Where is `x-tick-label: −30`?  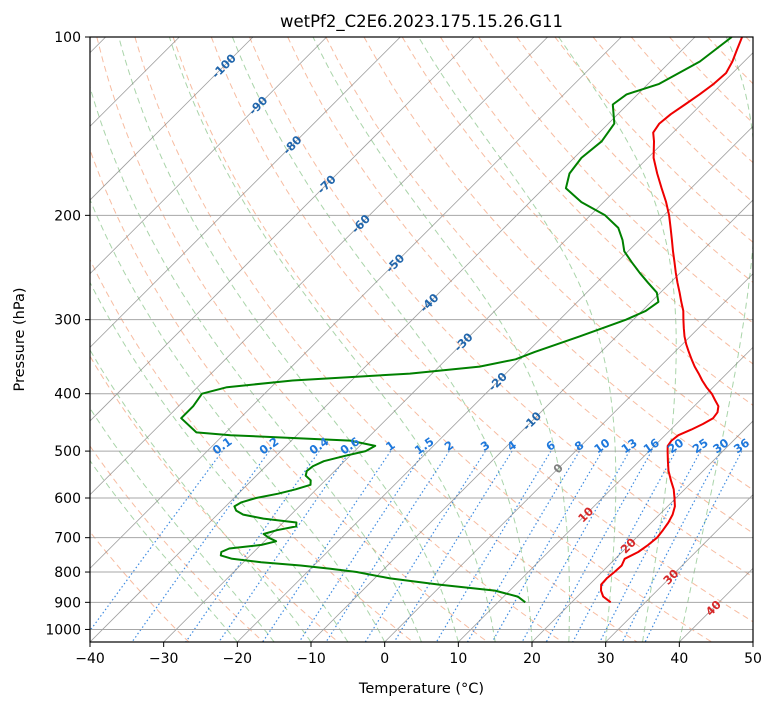 x-tick-label: −30 is located at coordinates (164, 659).